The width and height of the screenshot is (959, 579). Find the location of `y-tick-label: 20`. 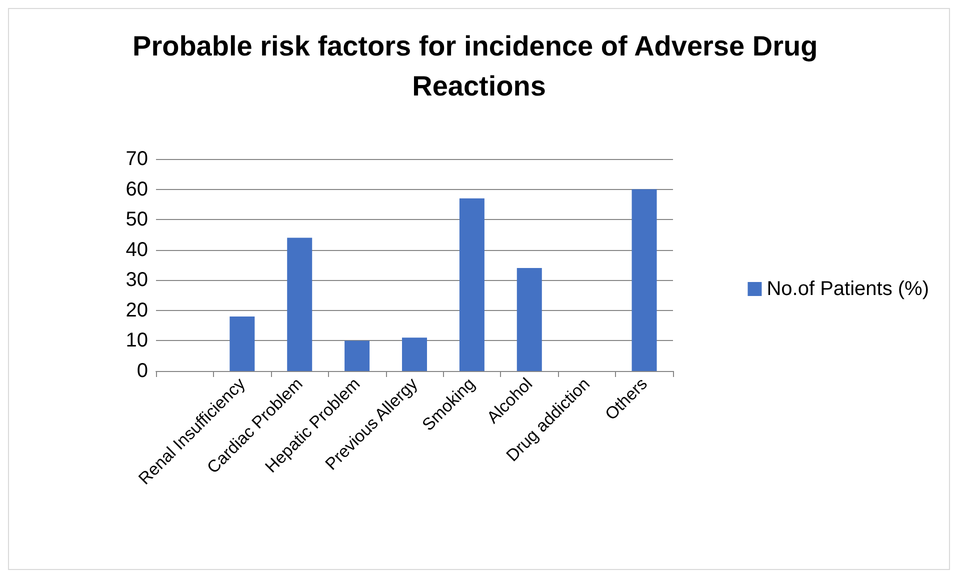

y-tick-label: 20 is located at coordinates (137, 310).